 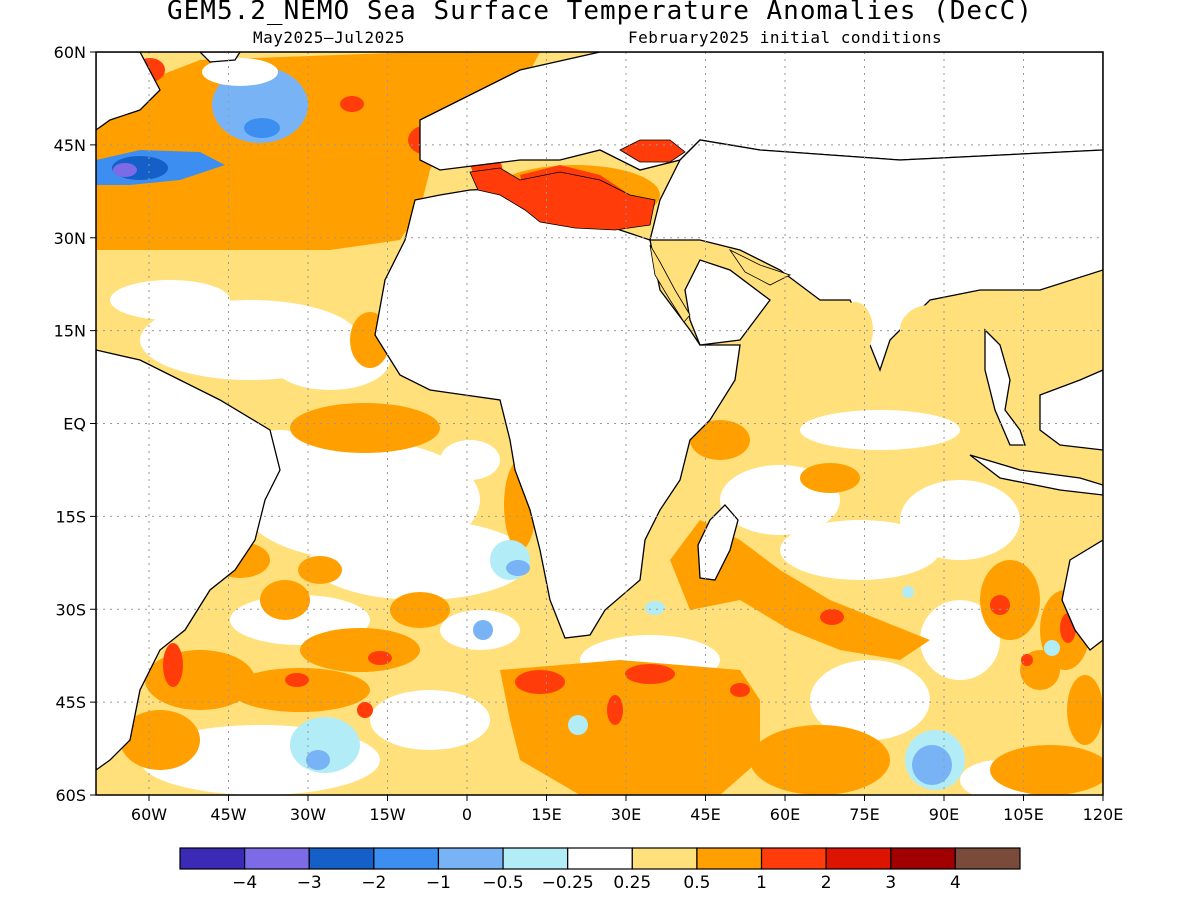 I want to click on longitude-labels: 60W 45W 30W 15W 0 15E 30E 45E 60E 75E 90E 105E 120E, so click(x=627, y=809).